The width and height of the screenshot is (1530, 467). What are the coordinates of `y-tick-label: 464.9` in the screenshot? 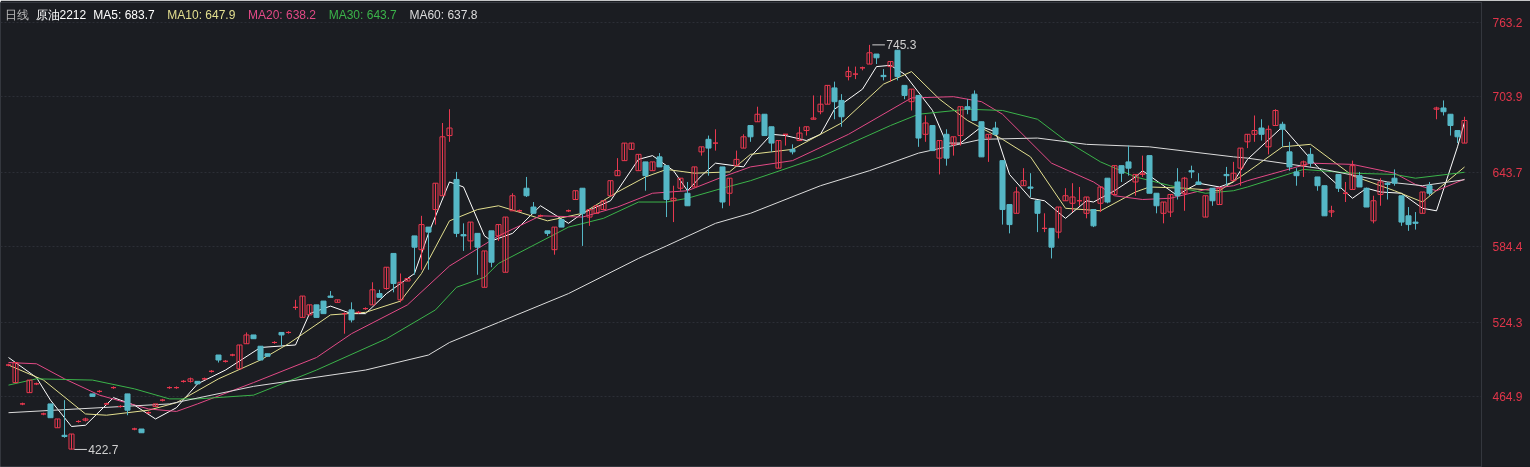 It's located at (1507, 397).